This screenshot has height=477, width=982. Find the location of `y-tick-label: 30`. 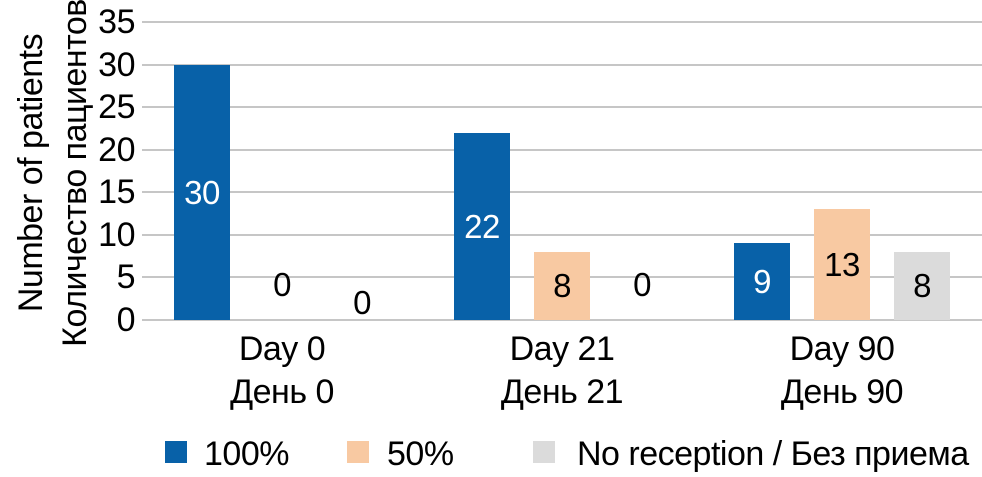

y-tick-label: 30 is located at coordinates (116, 64).